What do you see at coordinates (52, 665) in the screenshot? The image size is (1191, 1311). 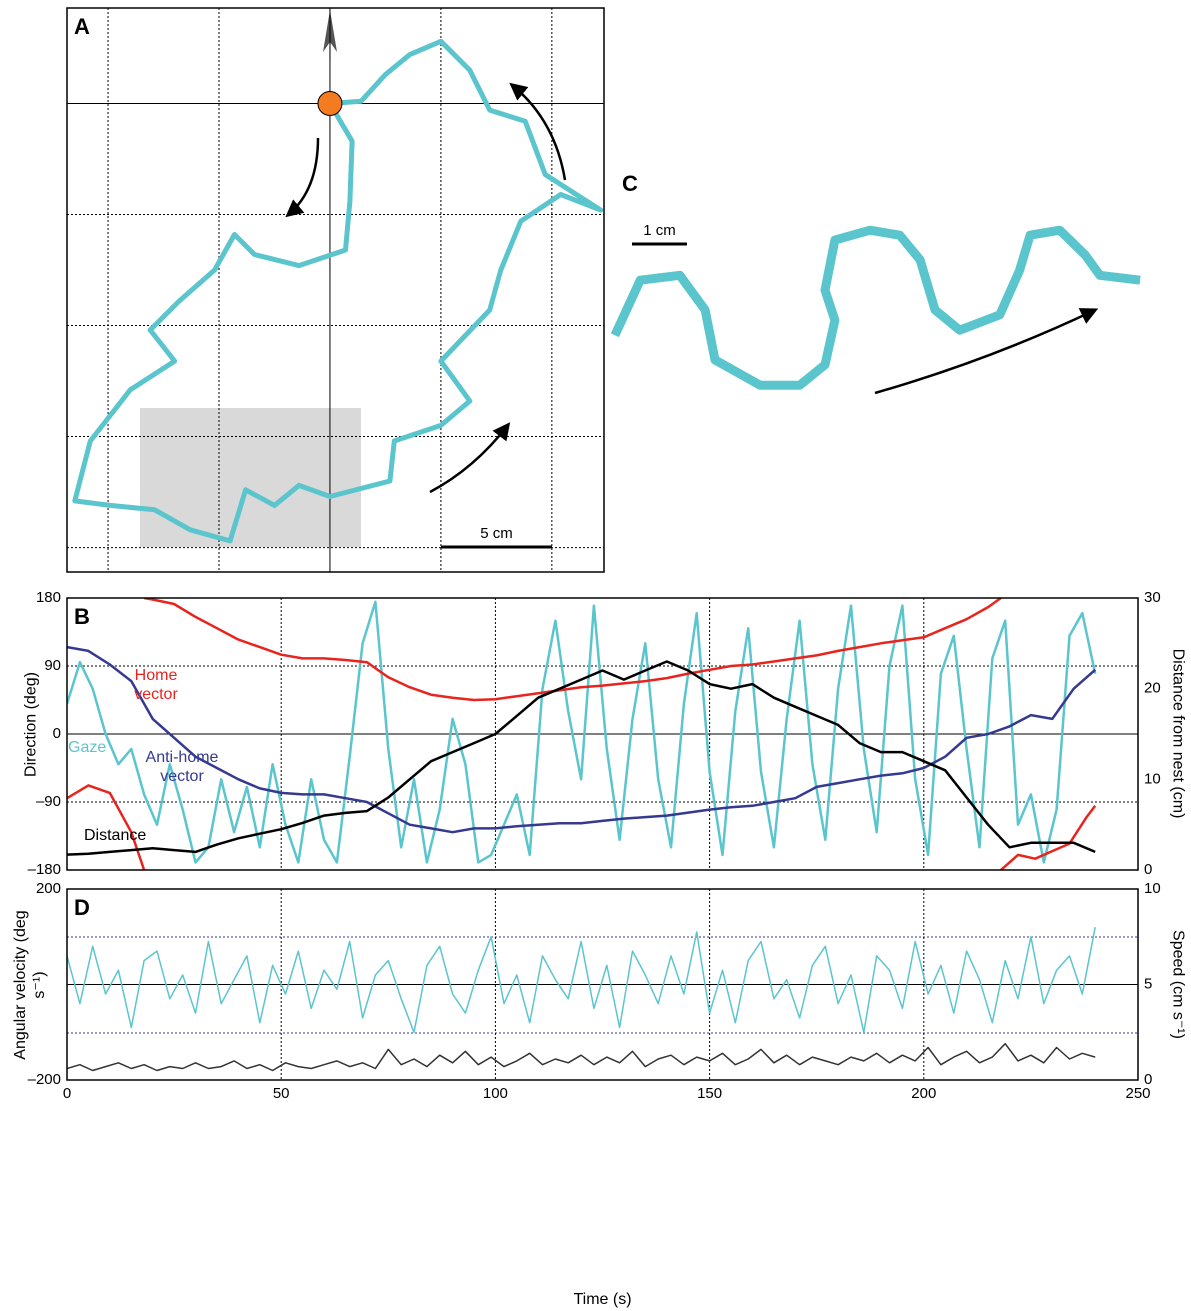 I see `y-tick-label: 90` at bounding box center [52, 665].